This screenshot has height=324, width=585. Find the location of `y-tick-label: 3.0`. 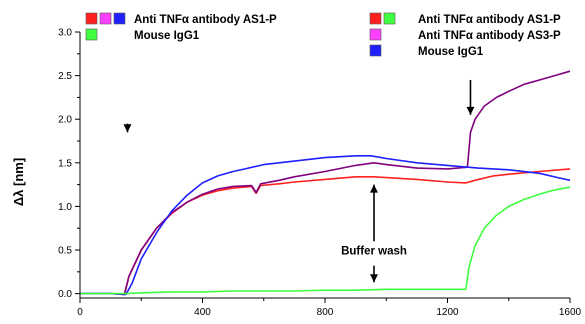

y-tick-label: 3.0 is located at coordinates (65, 33).